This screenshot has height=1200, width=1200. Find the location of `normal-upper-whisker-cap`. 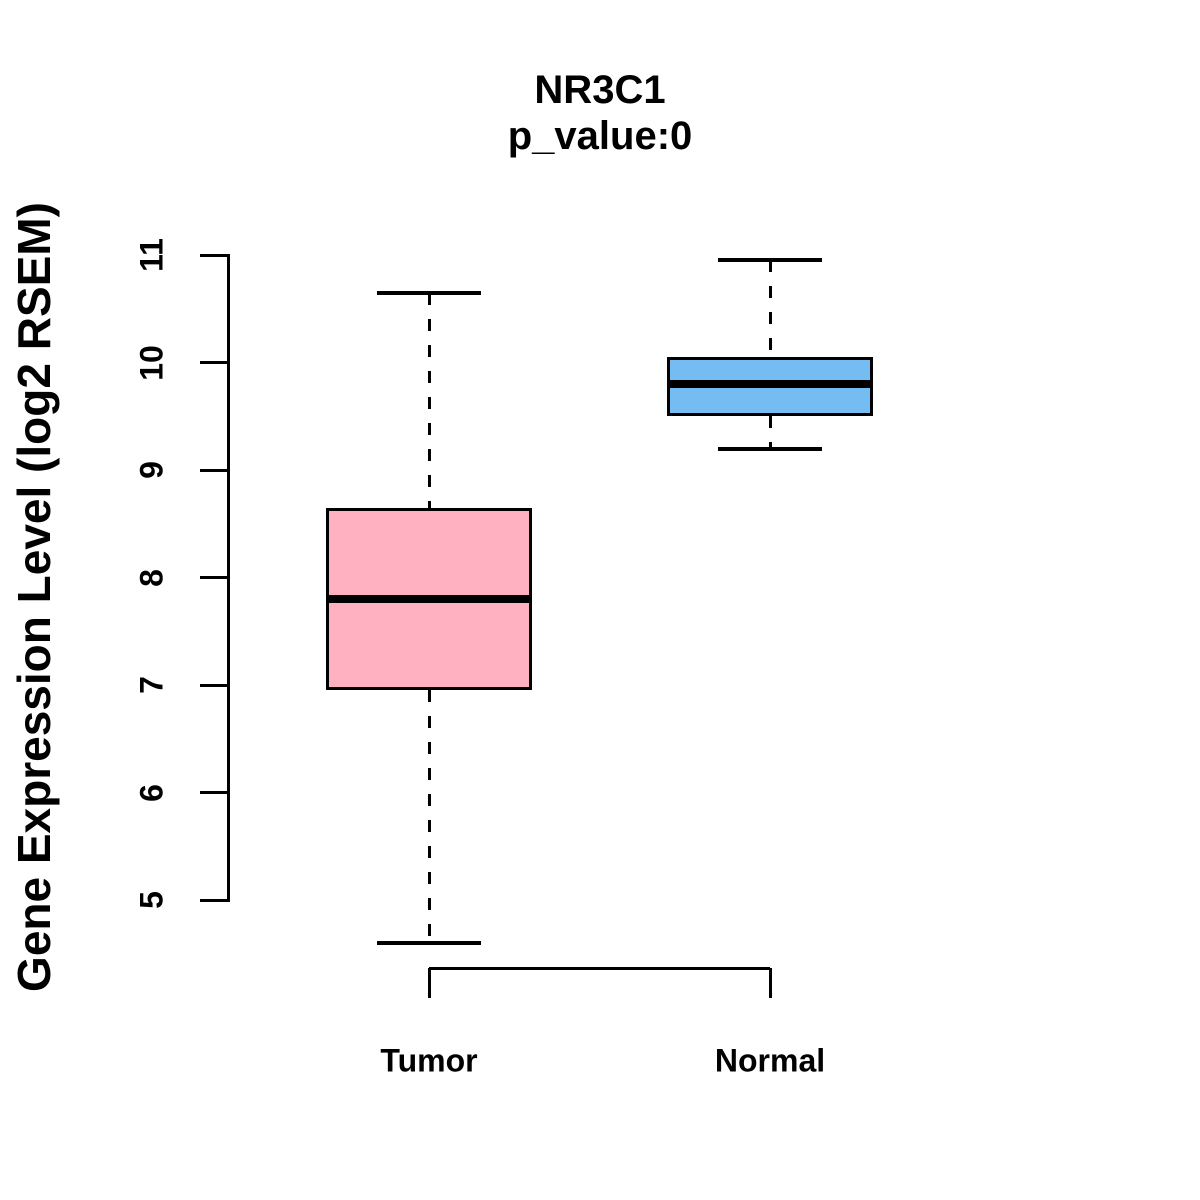

normal-upper-whisker-cap is located at coordinates (770, 260).